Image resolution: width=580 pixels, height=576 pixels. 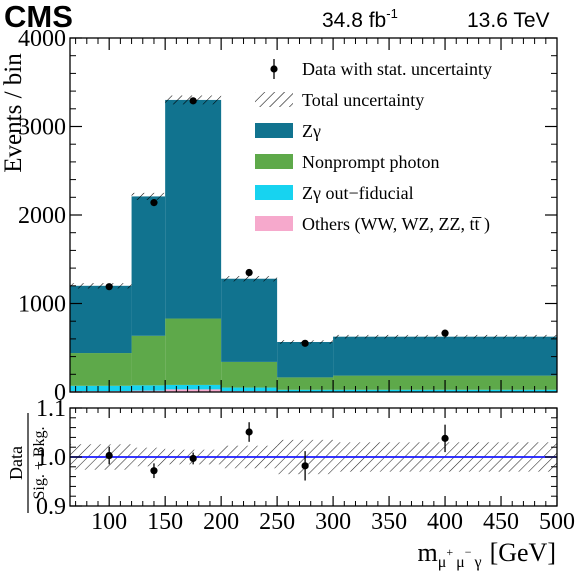 What do you see at coordinates (277, 522) in the screenshot?
I see `x-tick-label: 250` at bounding box center [277, 522].